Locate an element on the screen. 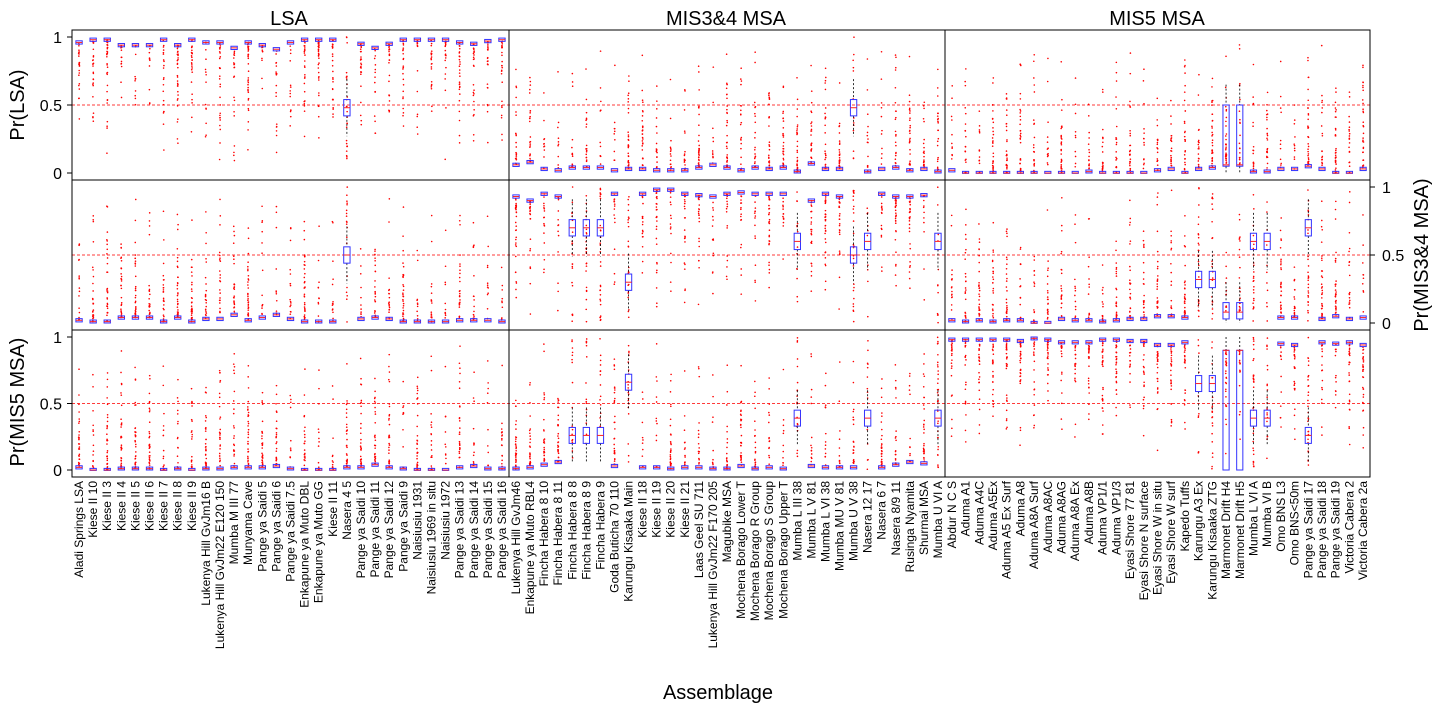 The height and width of the screenshot is (709, 1444). category-label: Lukenya Hill GvJm46 is located at coordinates (516, 538).